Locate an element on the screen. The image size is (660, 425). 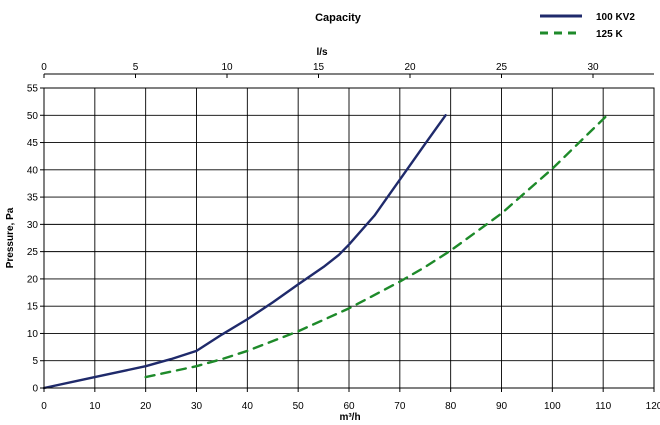
x-tick-label: 40 is located at coordinates (248, 406).